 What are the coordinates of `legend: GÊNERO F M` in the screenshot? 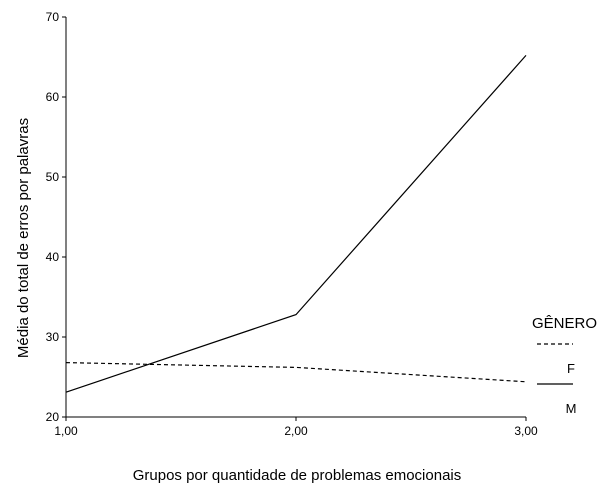 It's located at (564, 365).